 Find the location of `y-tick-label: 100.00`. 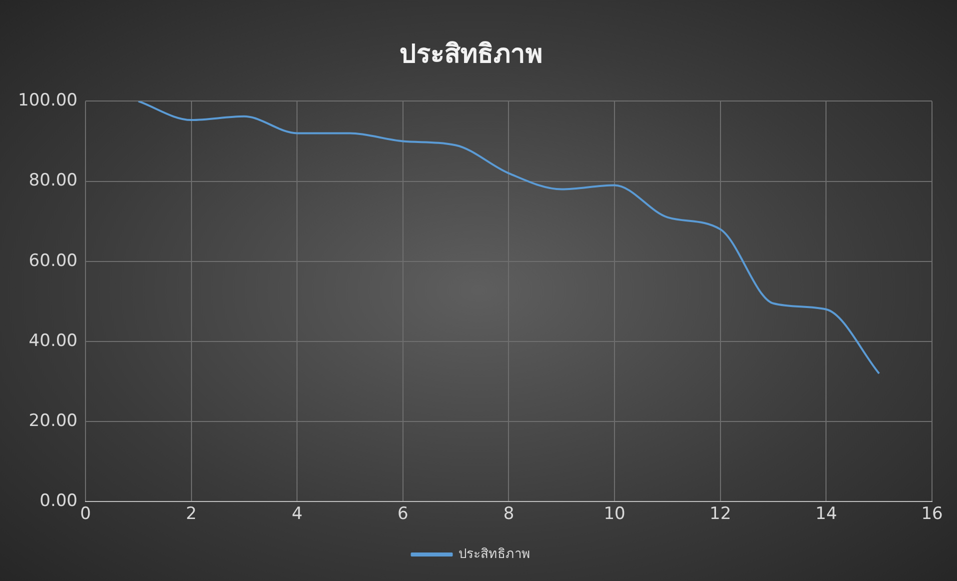

y-tick-label: 100.00 is located at coordinates (48, 100).